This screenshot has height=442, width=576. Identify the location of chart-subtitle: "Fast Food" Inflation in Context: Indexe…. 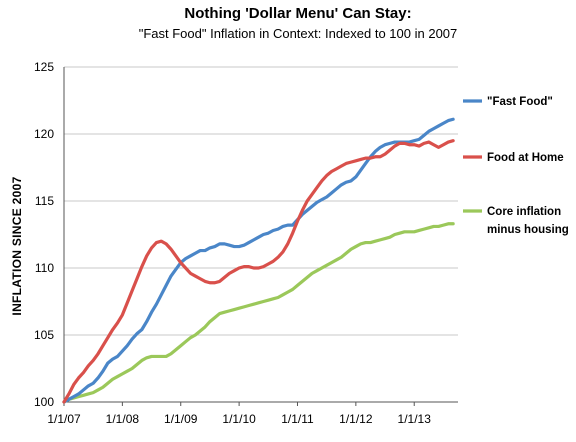
(298, 33).